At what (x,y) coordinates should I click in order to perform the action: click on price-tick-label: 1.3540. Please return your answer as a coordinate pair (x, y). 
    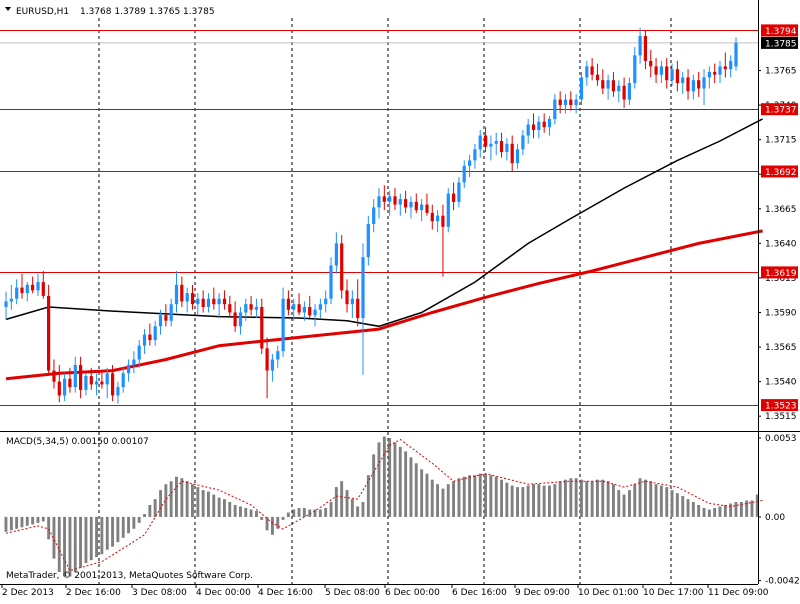
    Looking at the image, I should click on (781, 383).